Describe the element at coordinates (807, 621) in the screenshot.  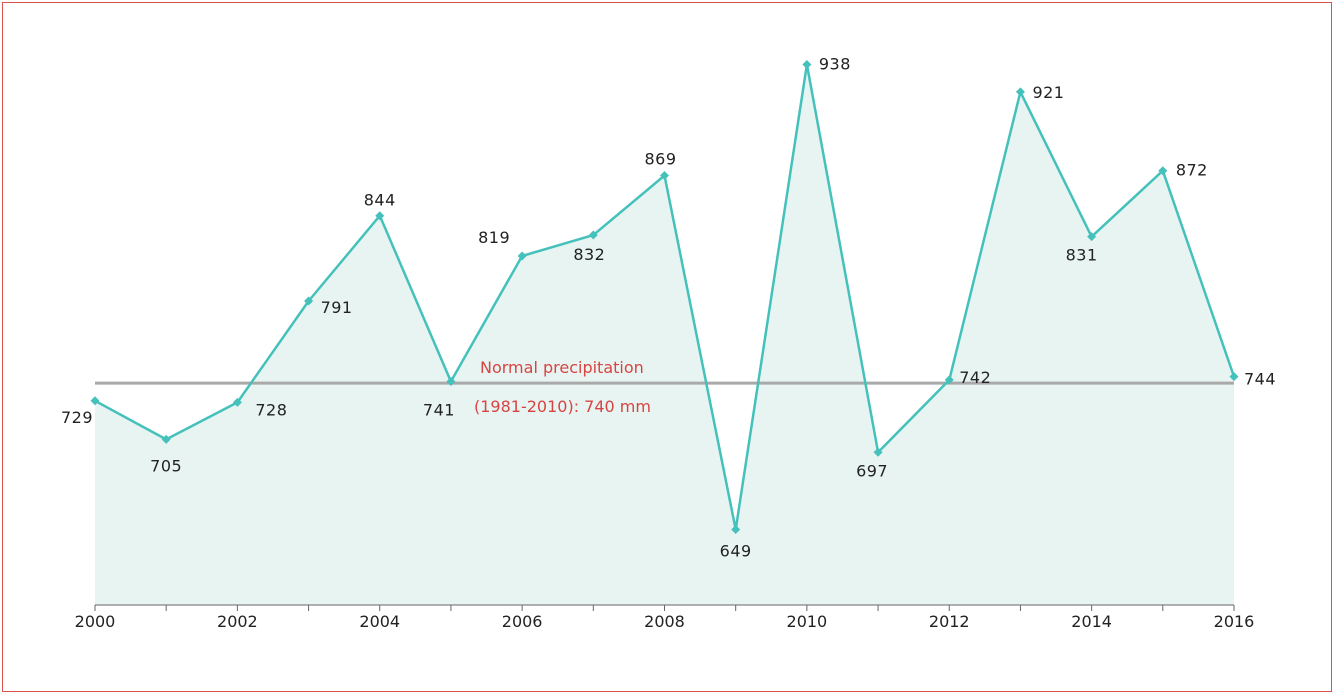
I see `x-tick-label: 2010` at that location.